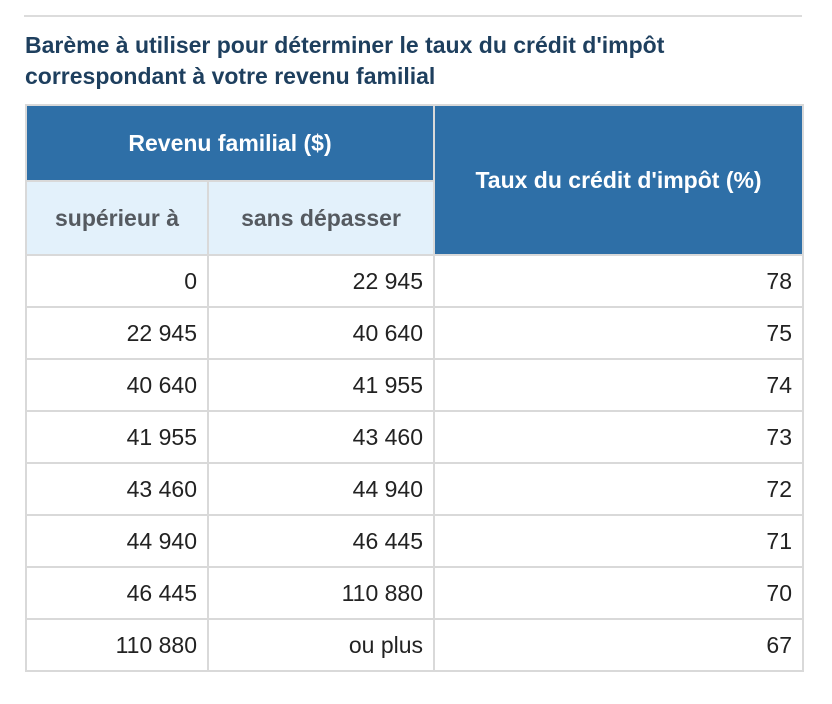 Image resolution: width=832 pixels, height=704 pixels. I want to click on upper-bound-cell: ou plus, so click(321, 645).